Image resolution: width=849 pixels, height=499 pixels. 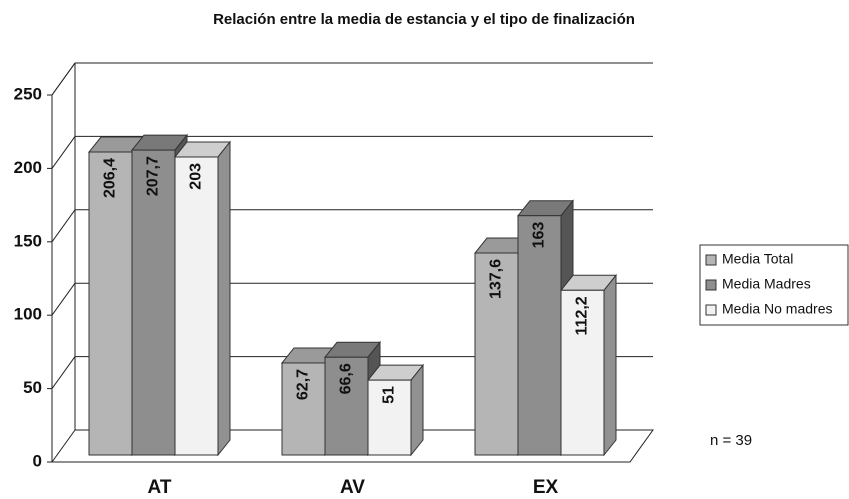 What do you see at coordinates (28, 93) in the screenshot?
I see `y-tick-label: 250` at bounding box center [28, 93].